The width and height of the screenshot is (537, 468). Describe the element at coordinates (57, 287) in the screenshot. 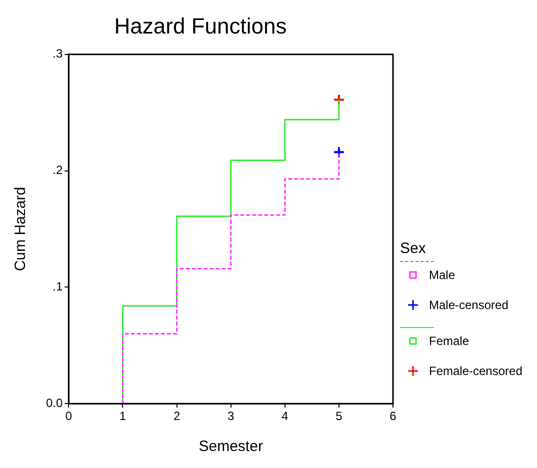

I see `y-tick-label: .1` at that location.